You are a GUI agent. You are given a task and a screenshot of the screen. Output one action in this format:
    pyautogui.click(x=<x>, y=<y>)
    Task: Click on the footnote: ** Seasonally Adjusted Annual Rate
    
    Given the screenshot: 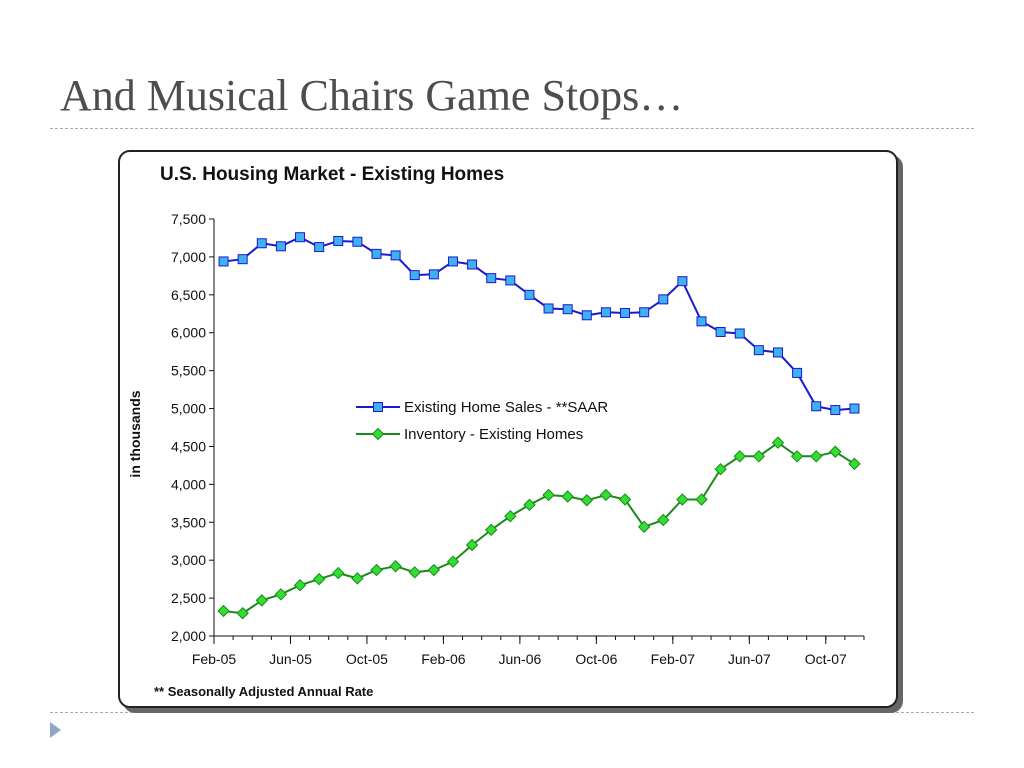 What is the action you would take?
    pyautogui.click(x=263, y=691)
    